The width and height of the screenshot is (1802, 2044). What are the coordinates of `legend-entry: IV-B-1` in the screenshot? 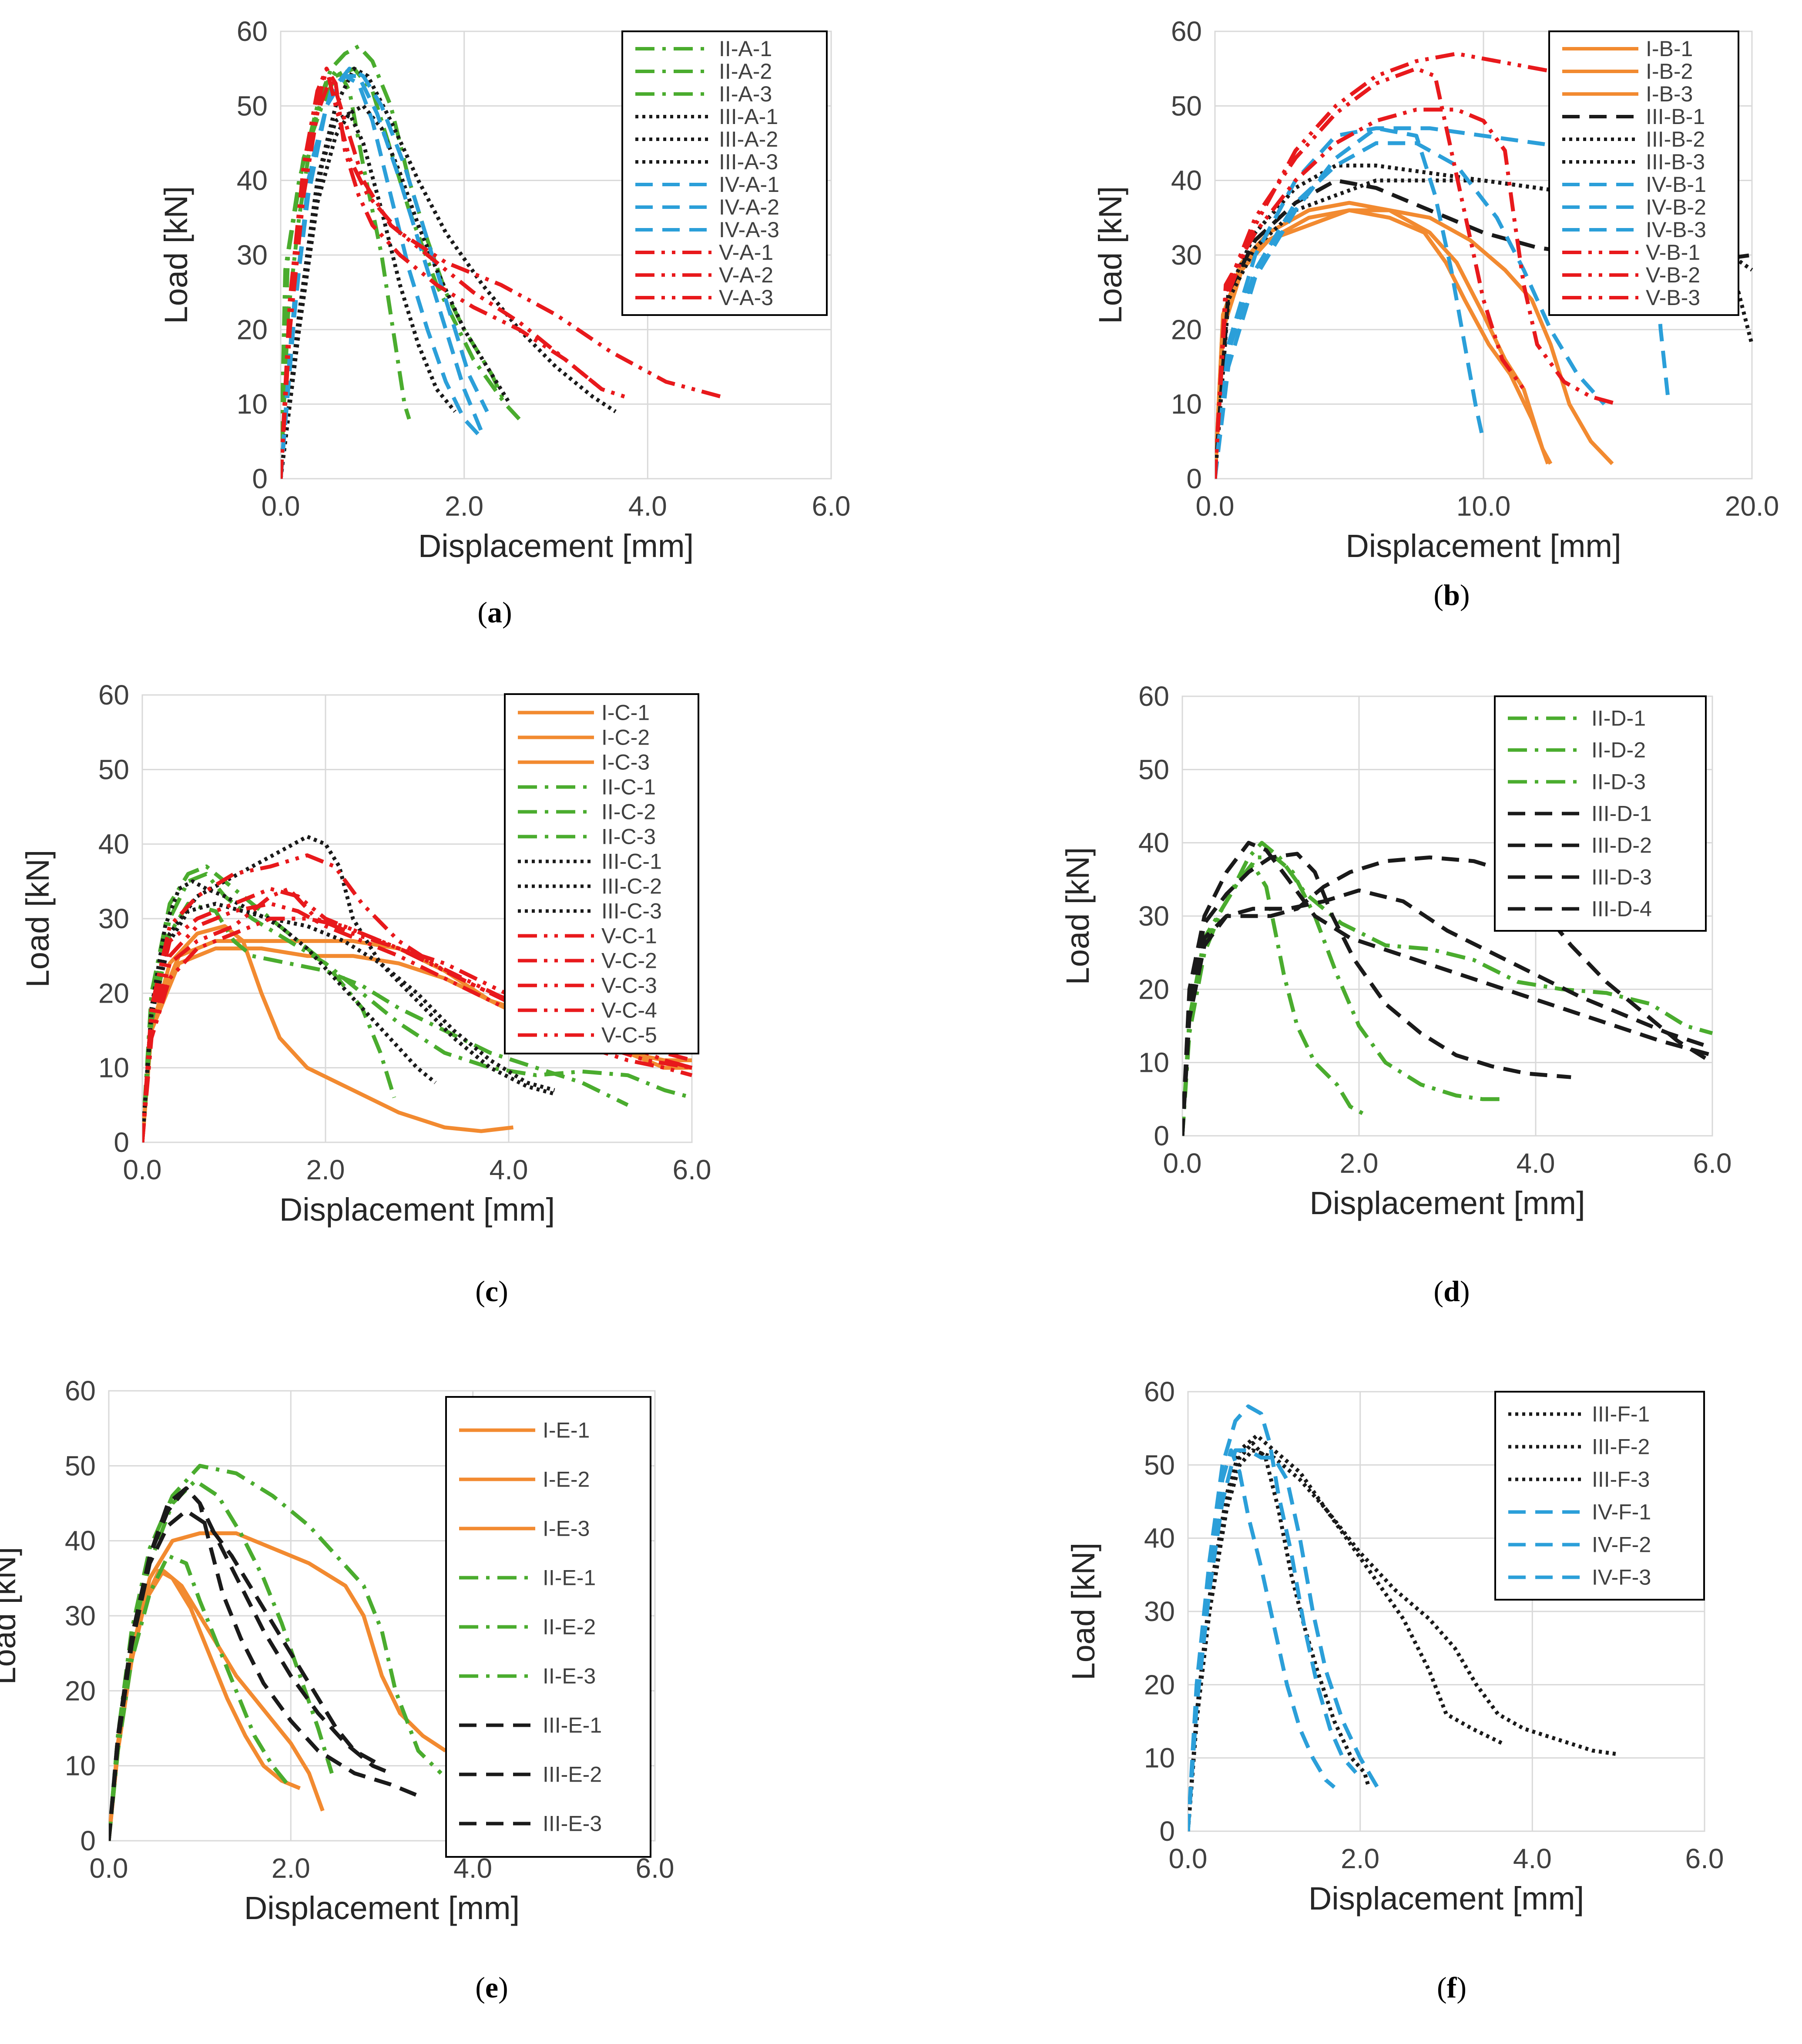 It's located at (1676, 184).